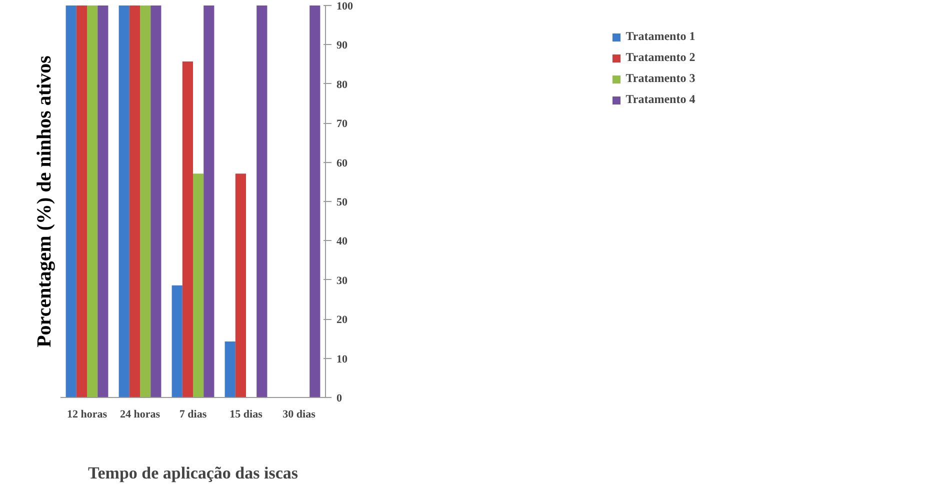 The width and height of the screenshot is (950, 487). What do you see at coordinates (342, 163) in the screenshot?
I see `y-tick-label: 60` at bounding box center [342, 163].